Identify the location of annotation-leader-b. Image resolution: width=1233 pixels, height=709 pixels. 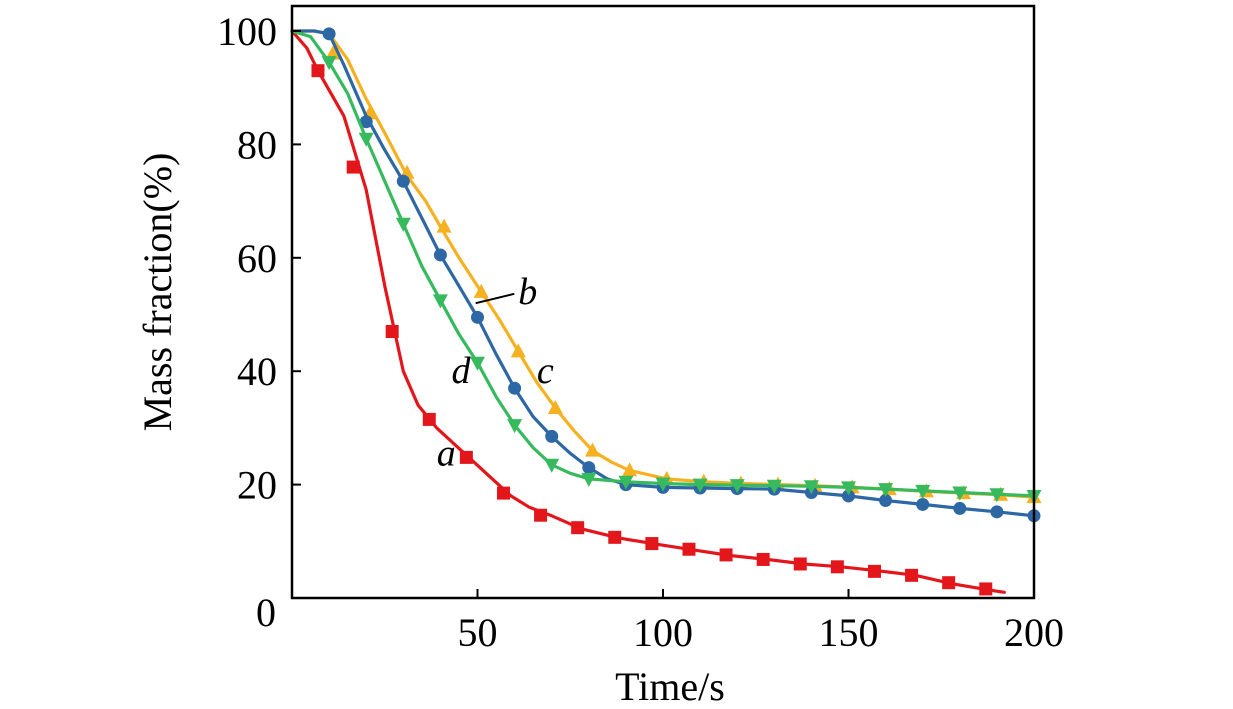
(495, 298).